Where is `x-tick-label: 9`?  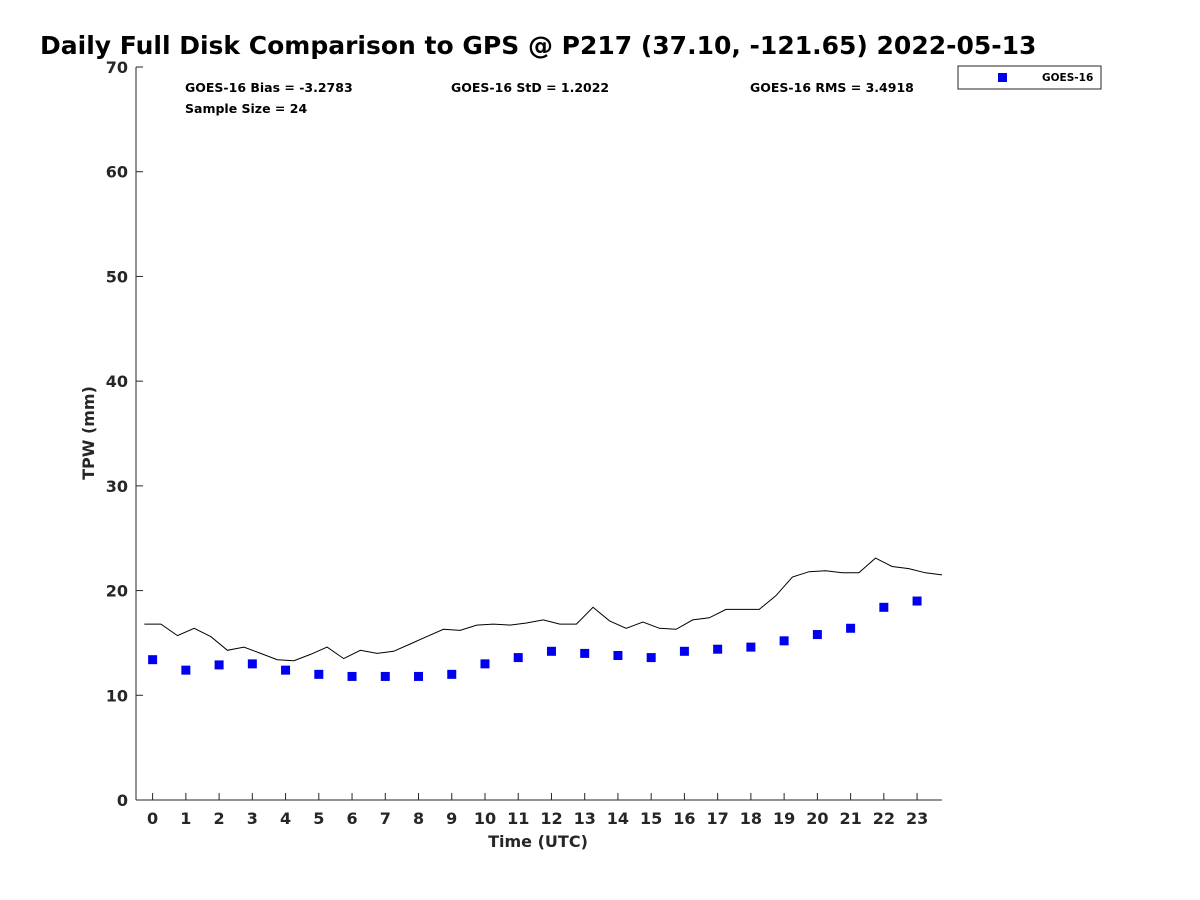 x-tick-label: 9 is located at coordinates (451, 818).